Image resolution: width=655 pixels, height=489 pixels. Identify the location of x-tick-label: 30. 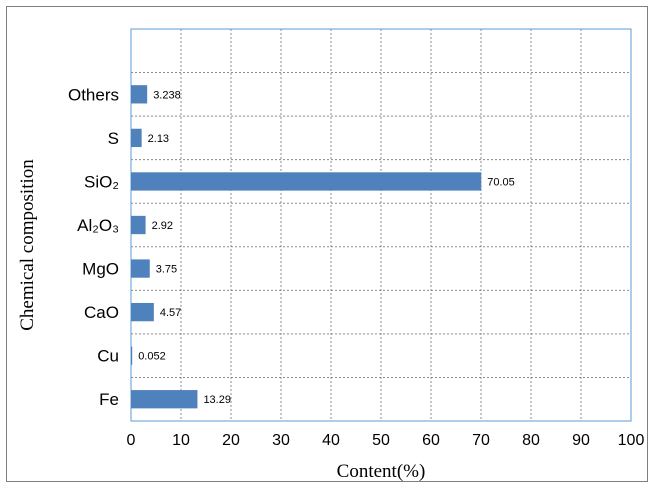
(281, 440).